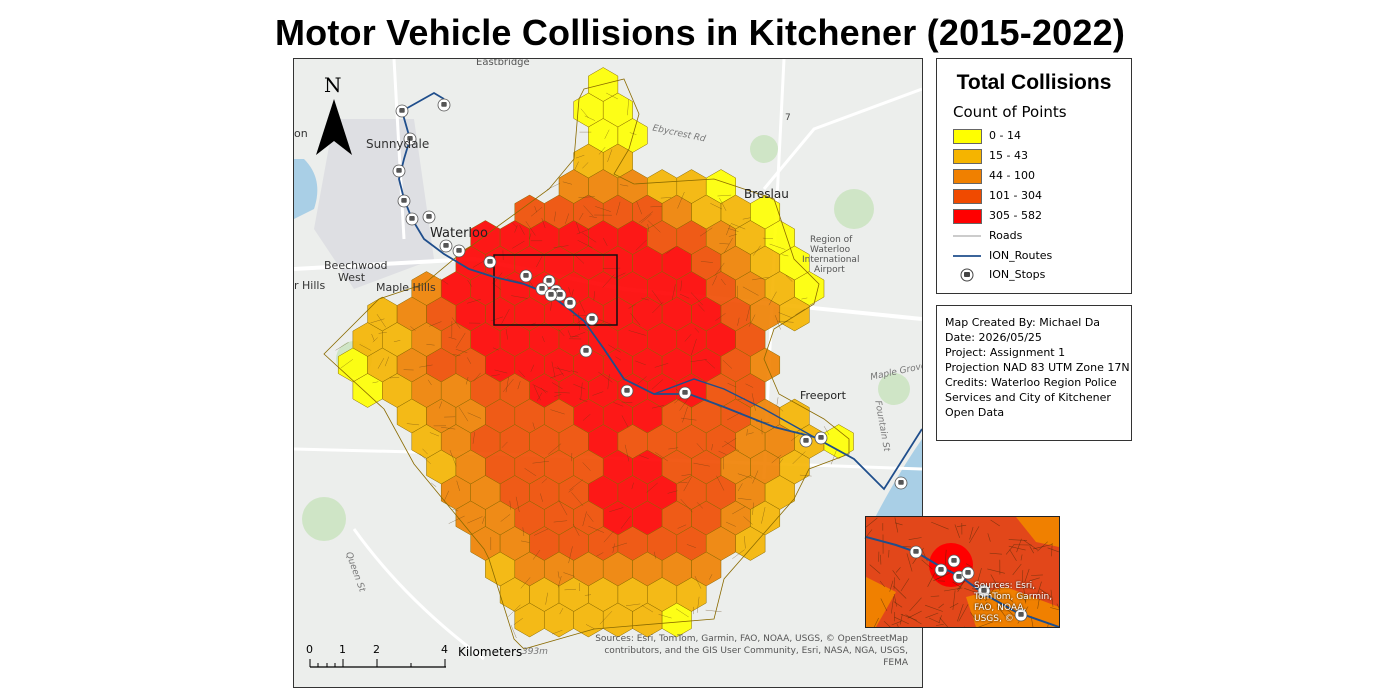 This screenshot has height=691, width=1400. What do you see at coordinates (1038, 276) in the screenshot?
I see `legend-item-stops: ION_Stops` at bounding box center [1038, 276].